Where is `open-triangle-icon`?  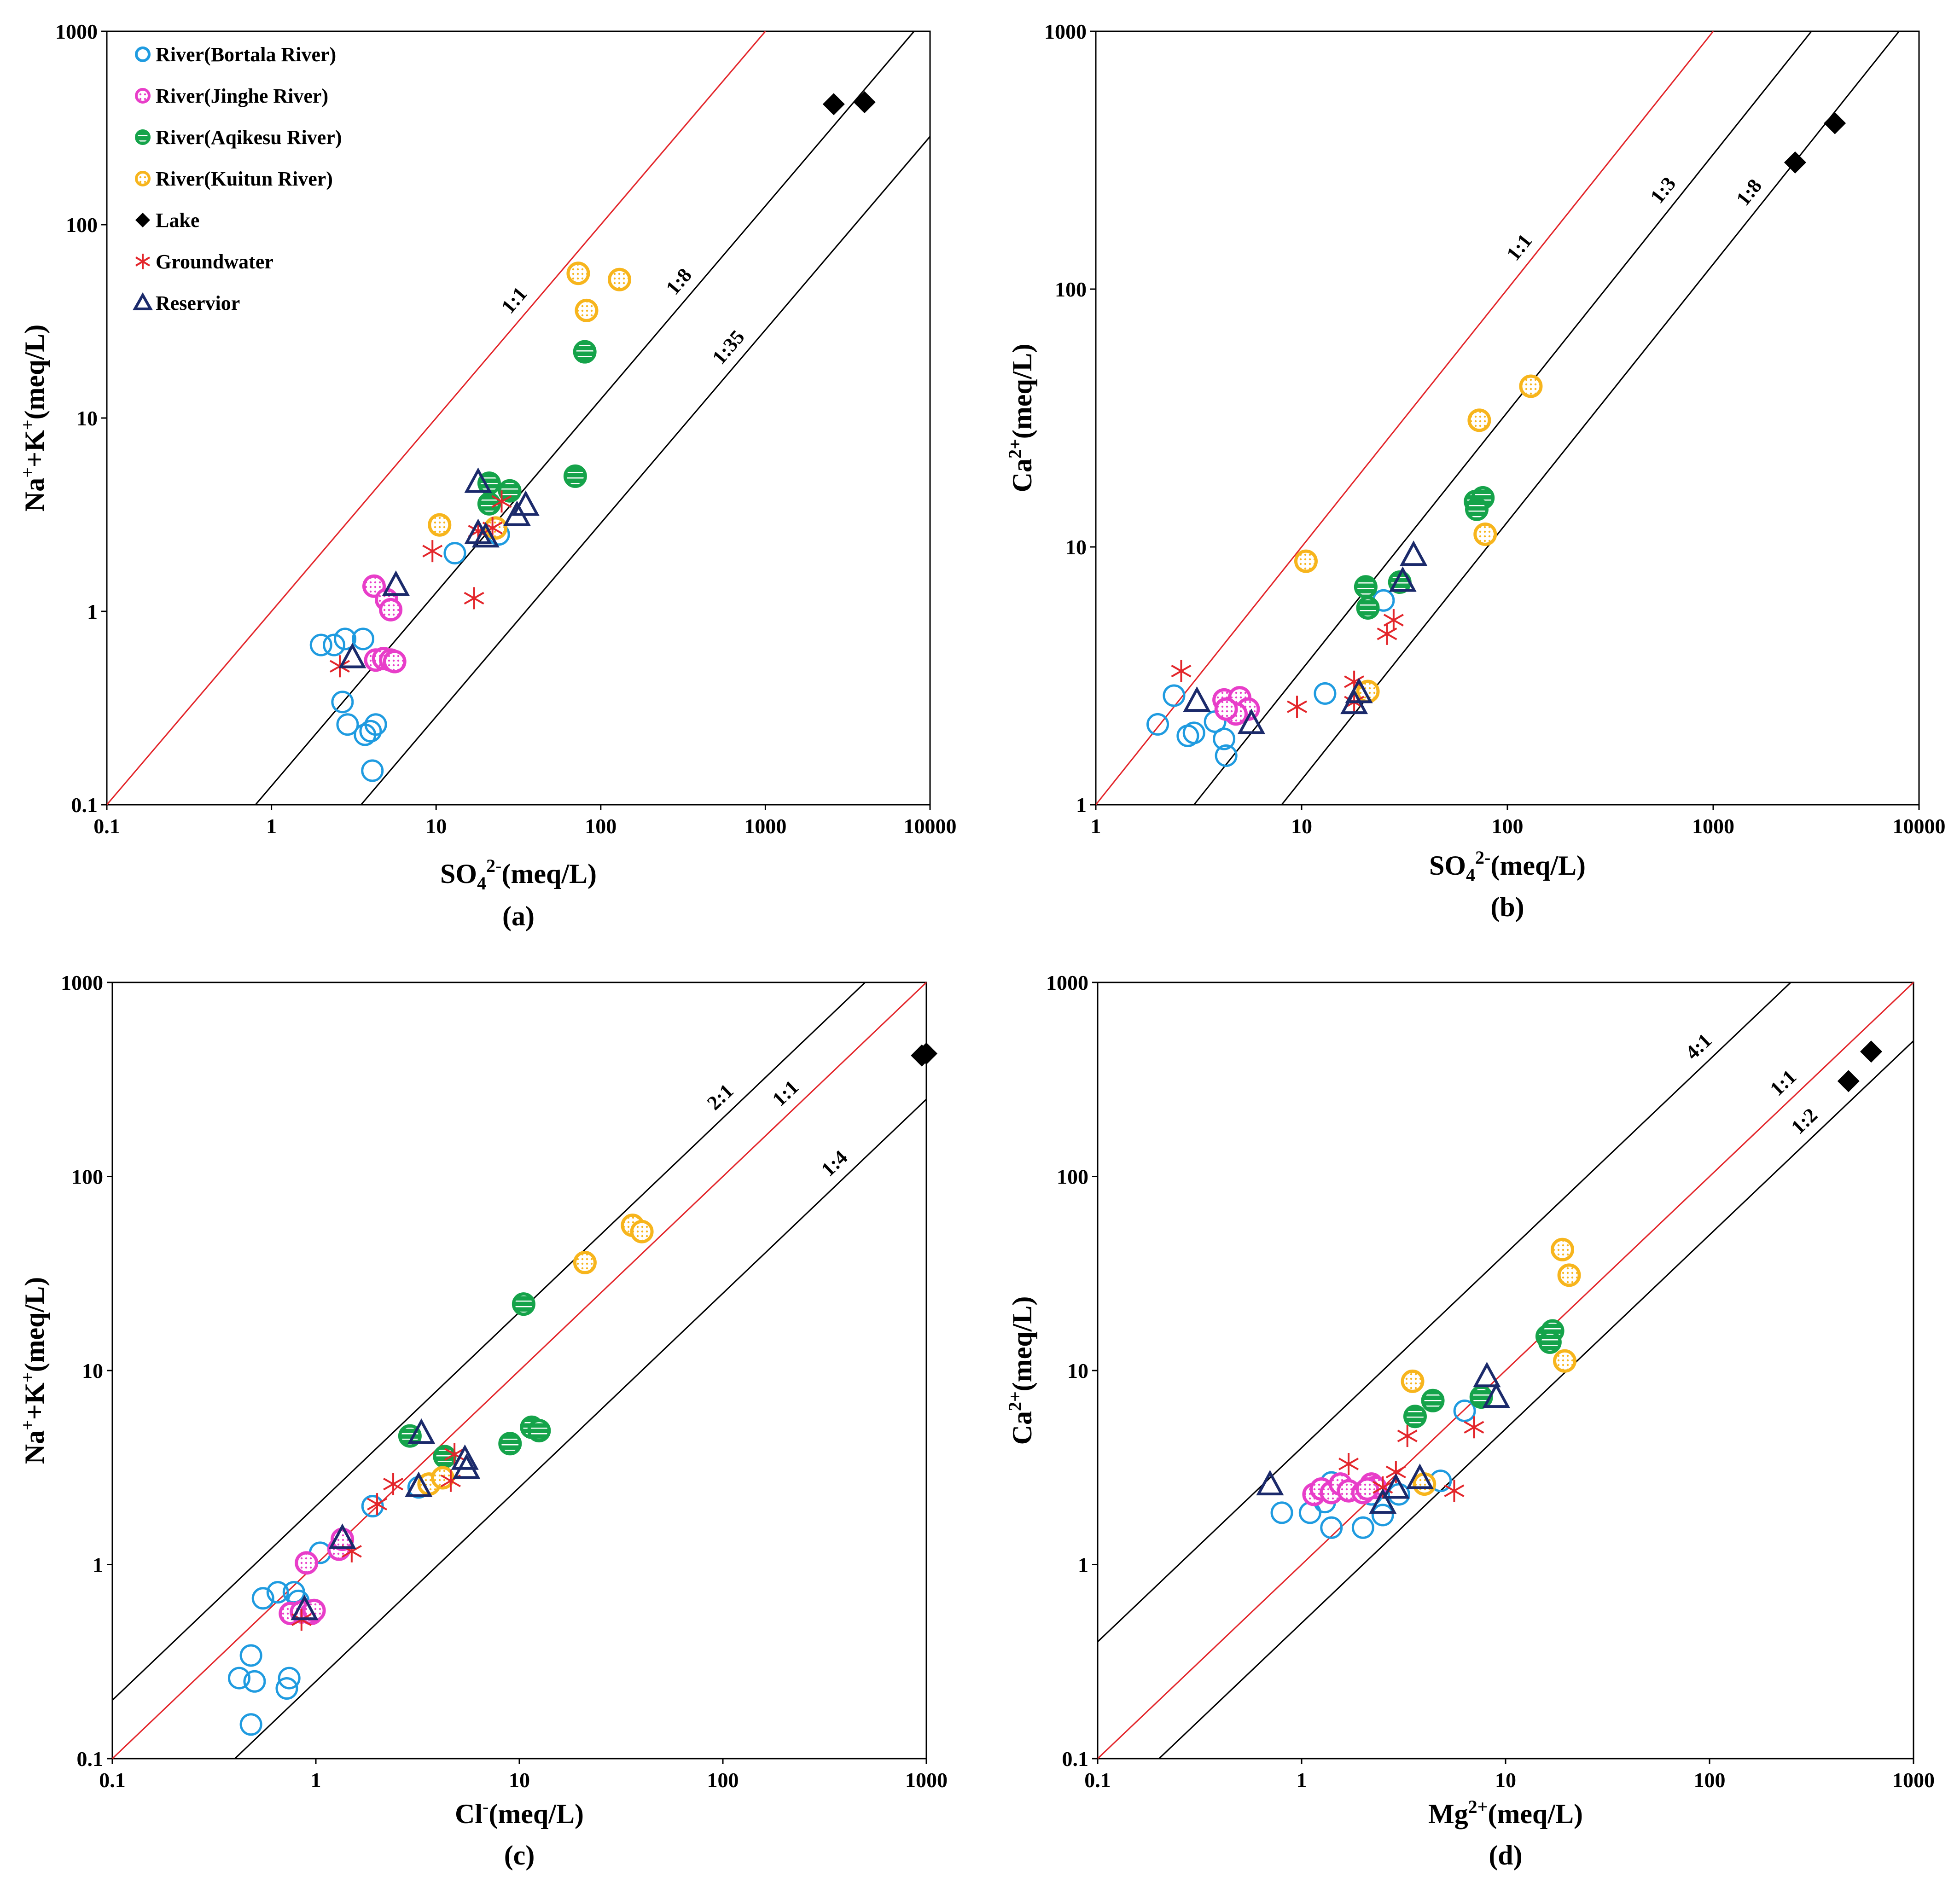
open-triangle-icon is located at coordinates (142, 301).